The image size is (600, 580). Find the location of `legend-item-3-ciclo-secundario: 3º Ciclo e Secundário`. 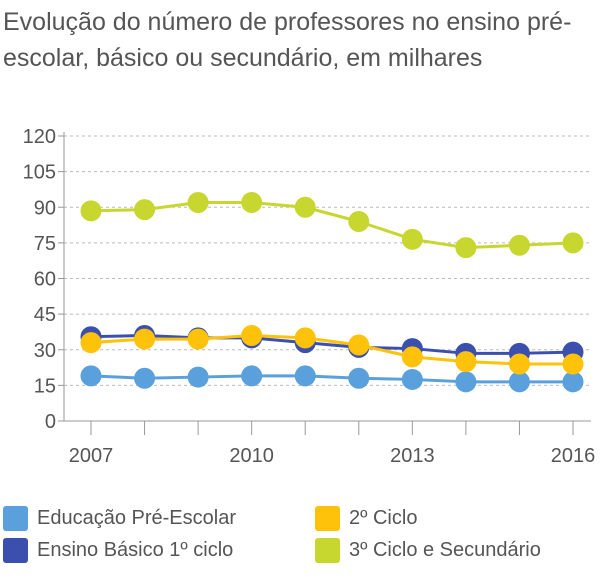

legend-item-3-ciclo-secundario: 3º Ciclo e Secundário is located at coordinates (428, 550).